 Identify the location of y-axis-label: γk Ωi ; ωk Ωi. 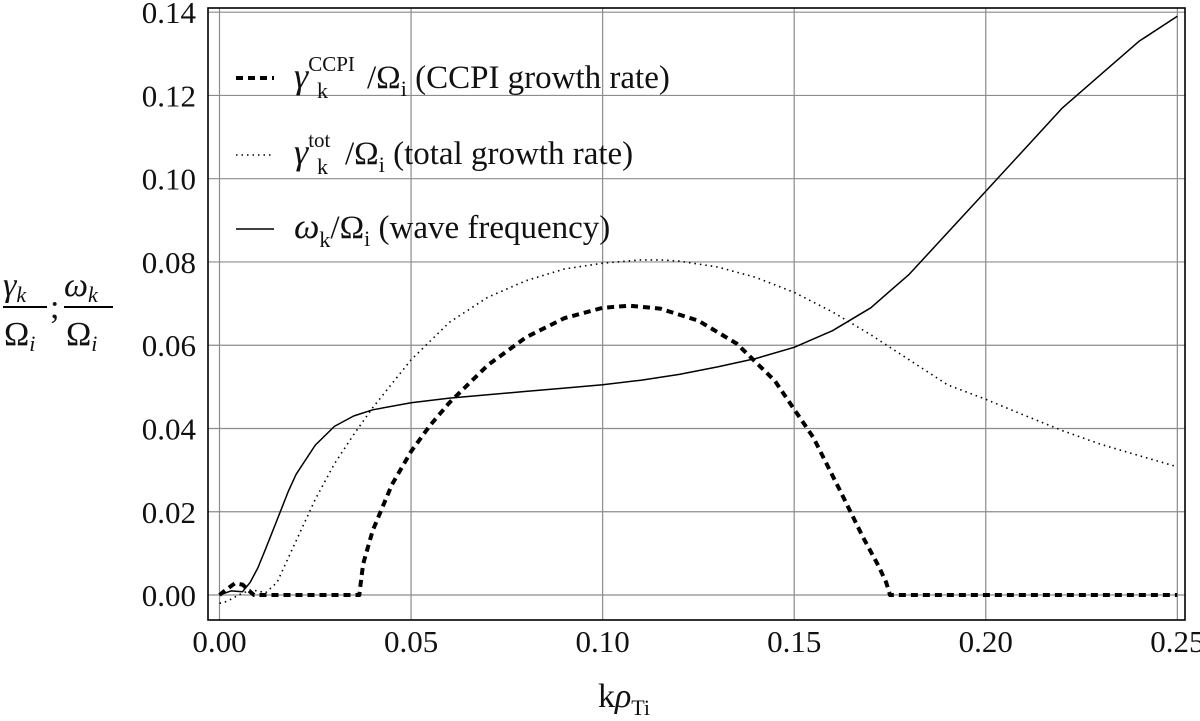
(58, 311).